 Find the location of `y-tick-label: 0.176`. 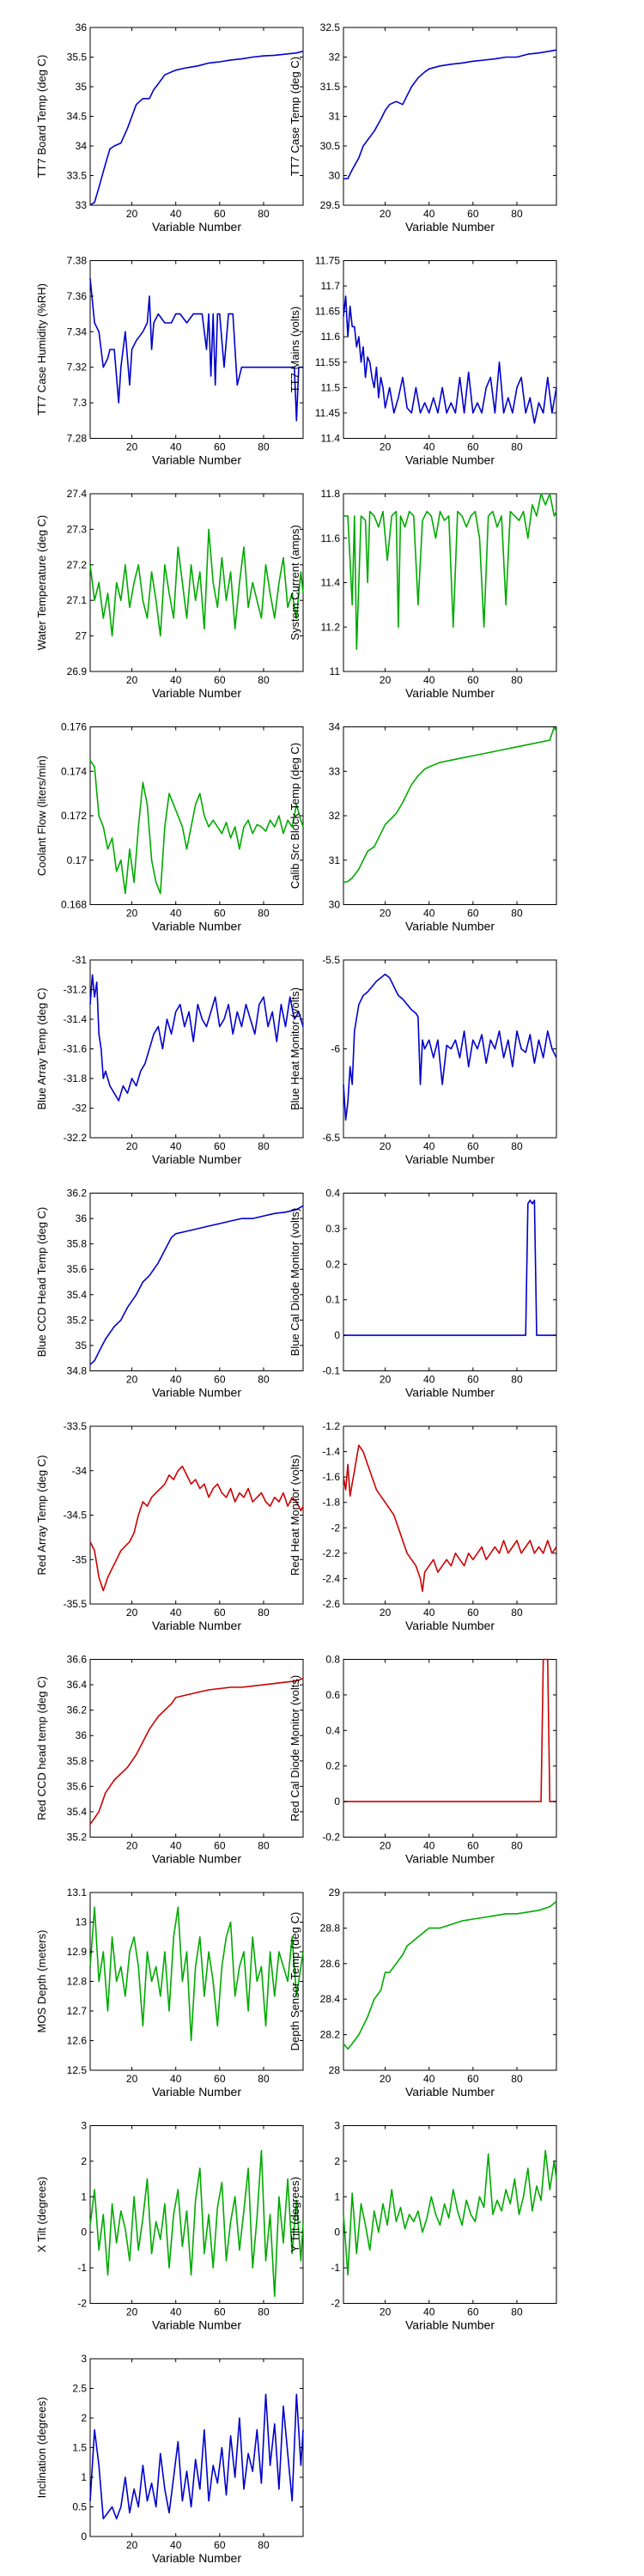

y-tick-label: 0.176 is located at coordinates (74, 727).